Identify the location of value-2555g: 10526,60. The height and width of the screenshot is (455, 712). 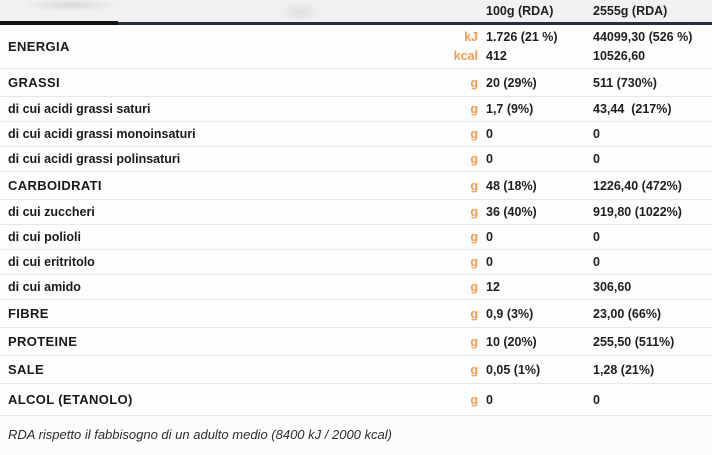
(619, 55).